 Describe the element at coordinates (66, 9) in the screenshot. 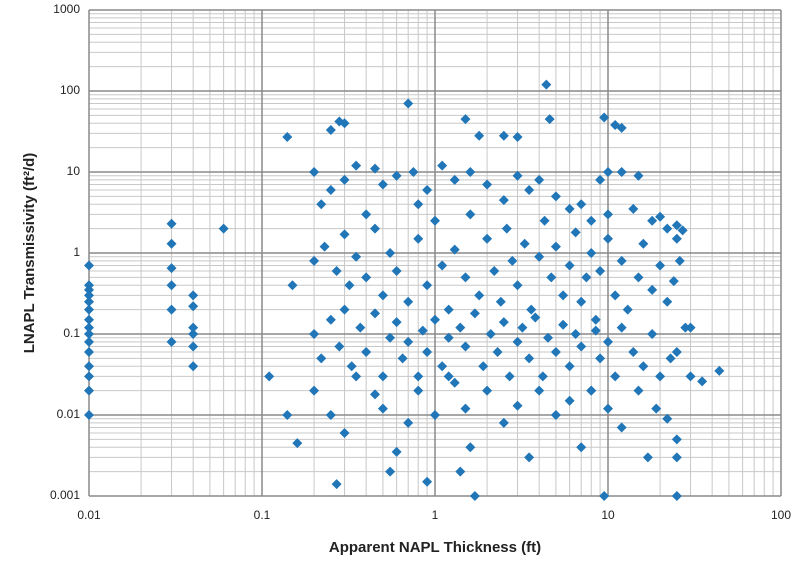

I see `y-tick-label: 1000` at that location.